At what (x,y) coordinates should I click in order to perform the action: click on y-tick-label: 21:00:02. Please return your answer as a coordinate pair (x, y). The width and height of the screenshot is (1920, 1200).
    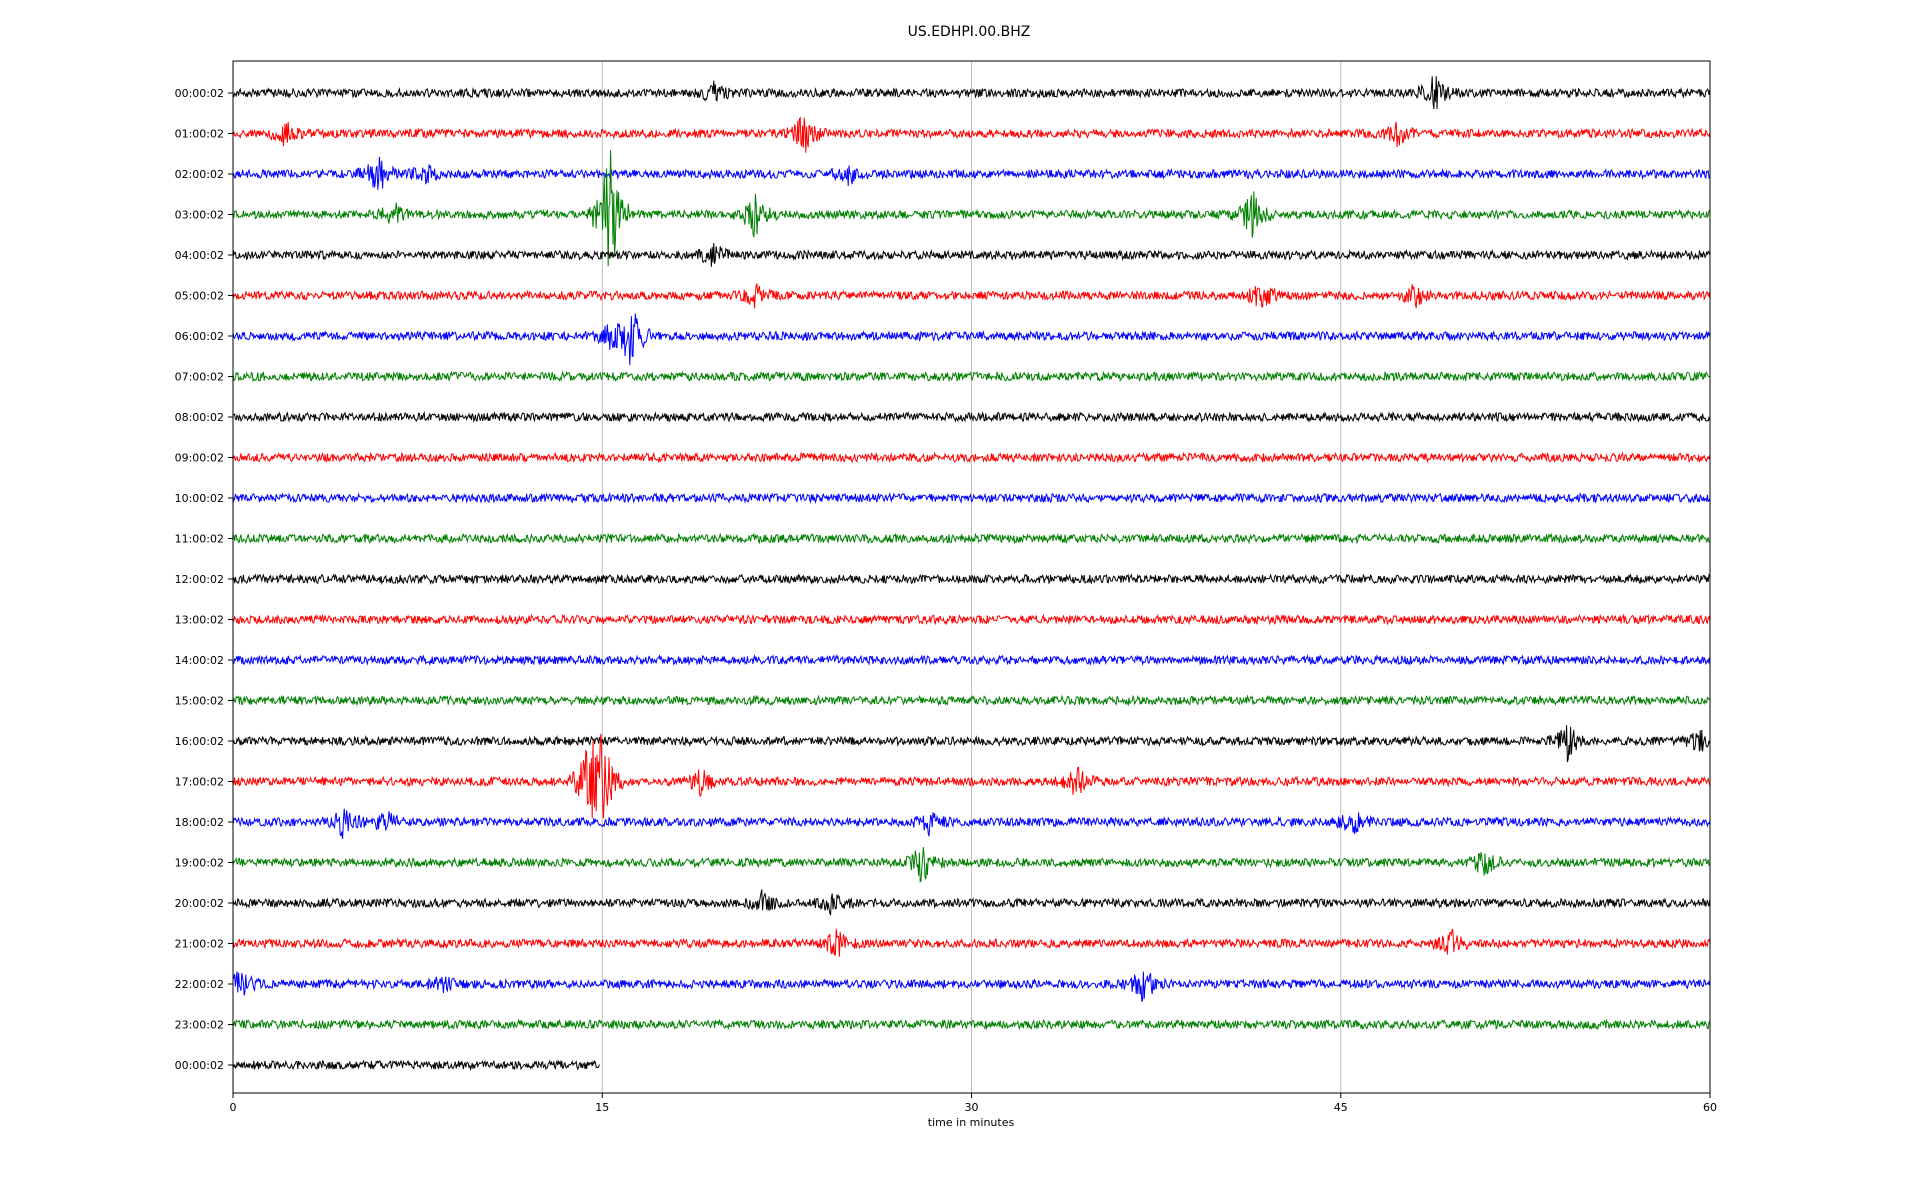
    Looking at the image, I should click on (199, 944).